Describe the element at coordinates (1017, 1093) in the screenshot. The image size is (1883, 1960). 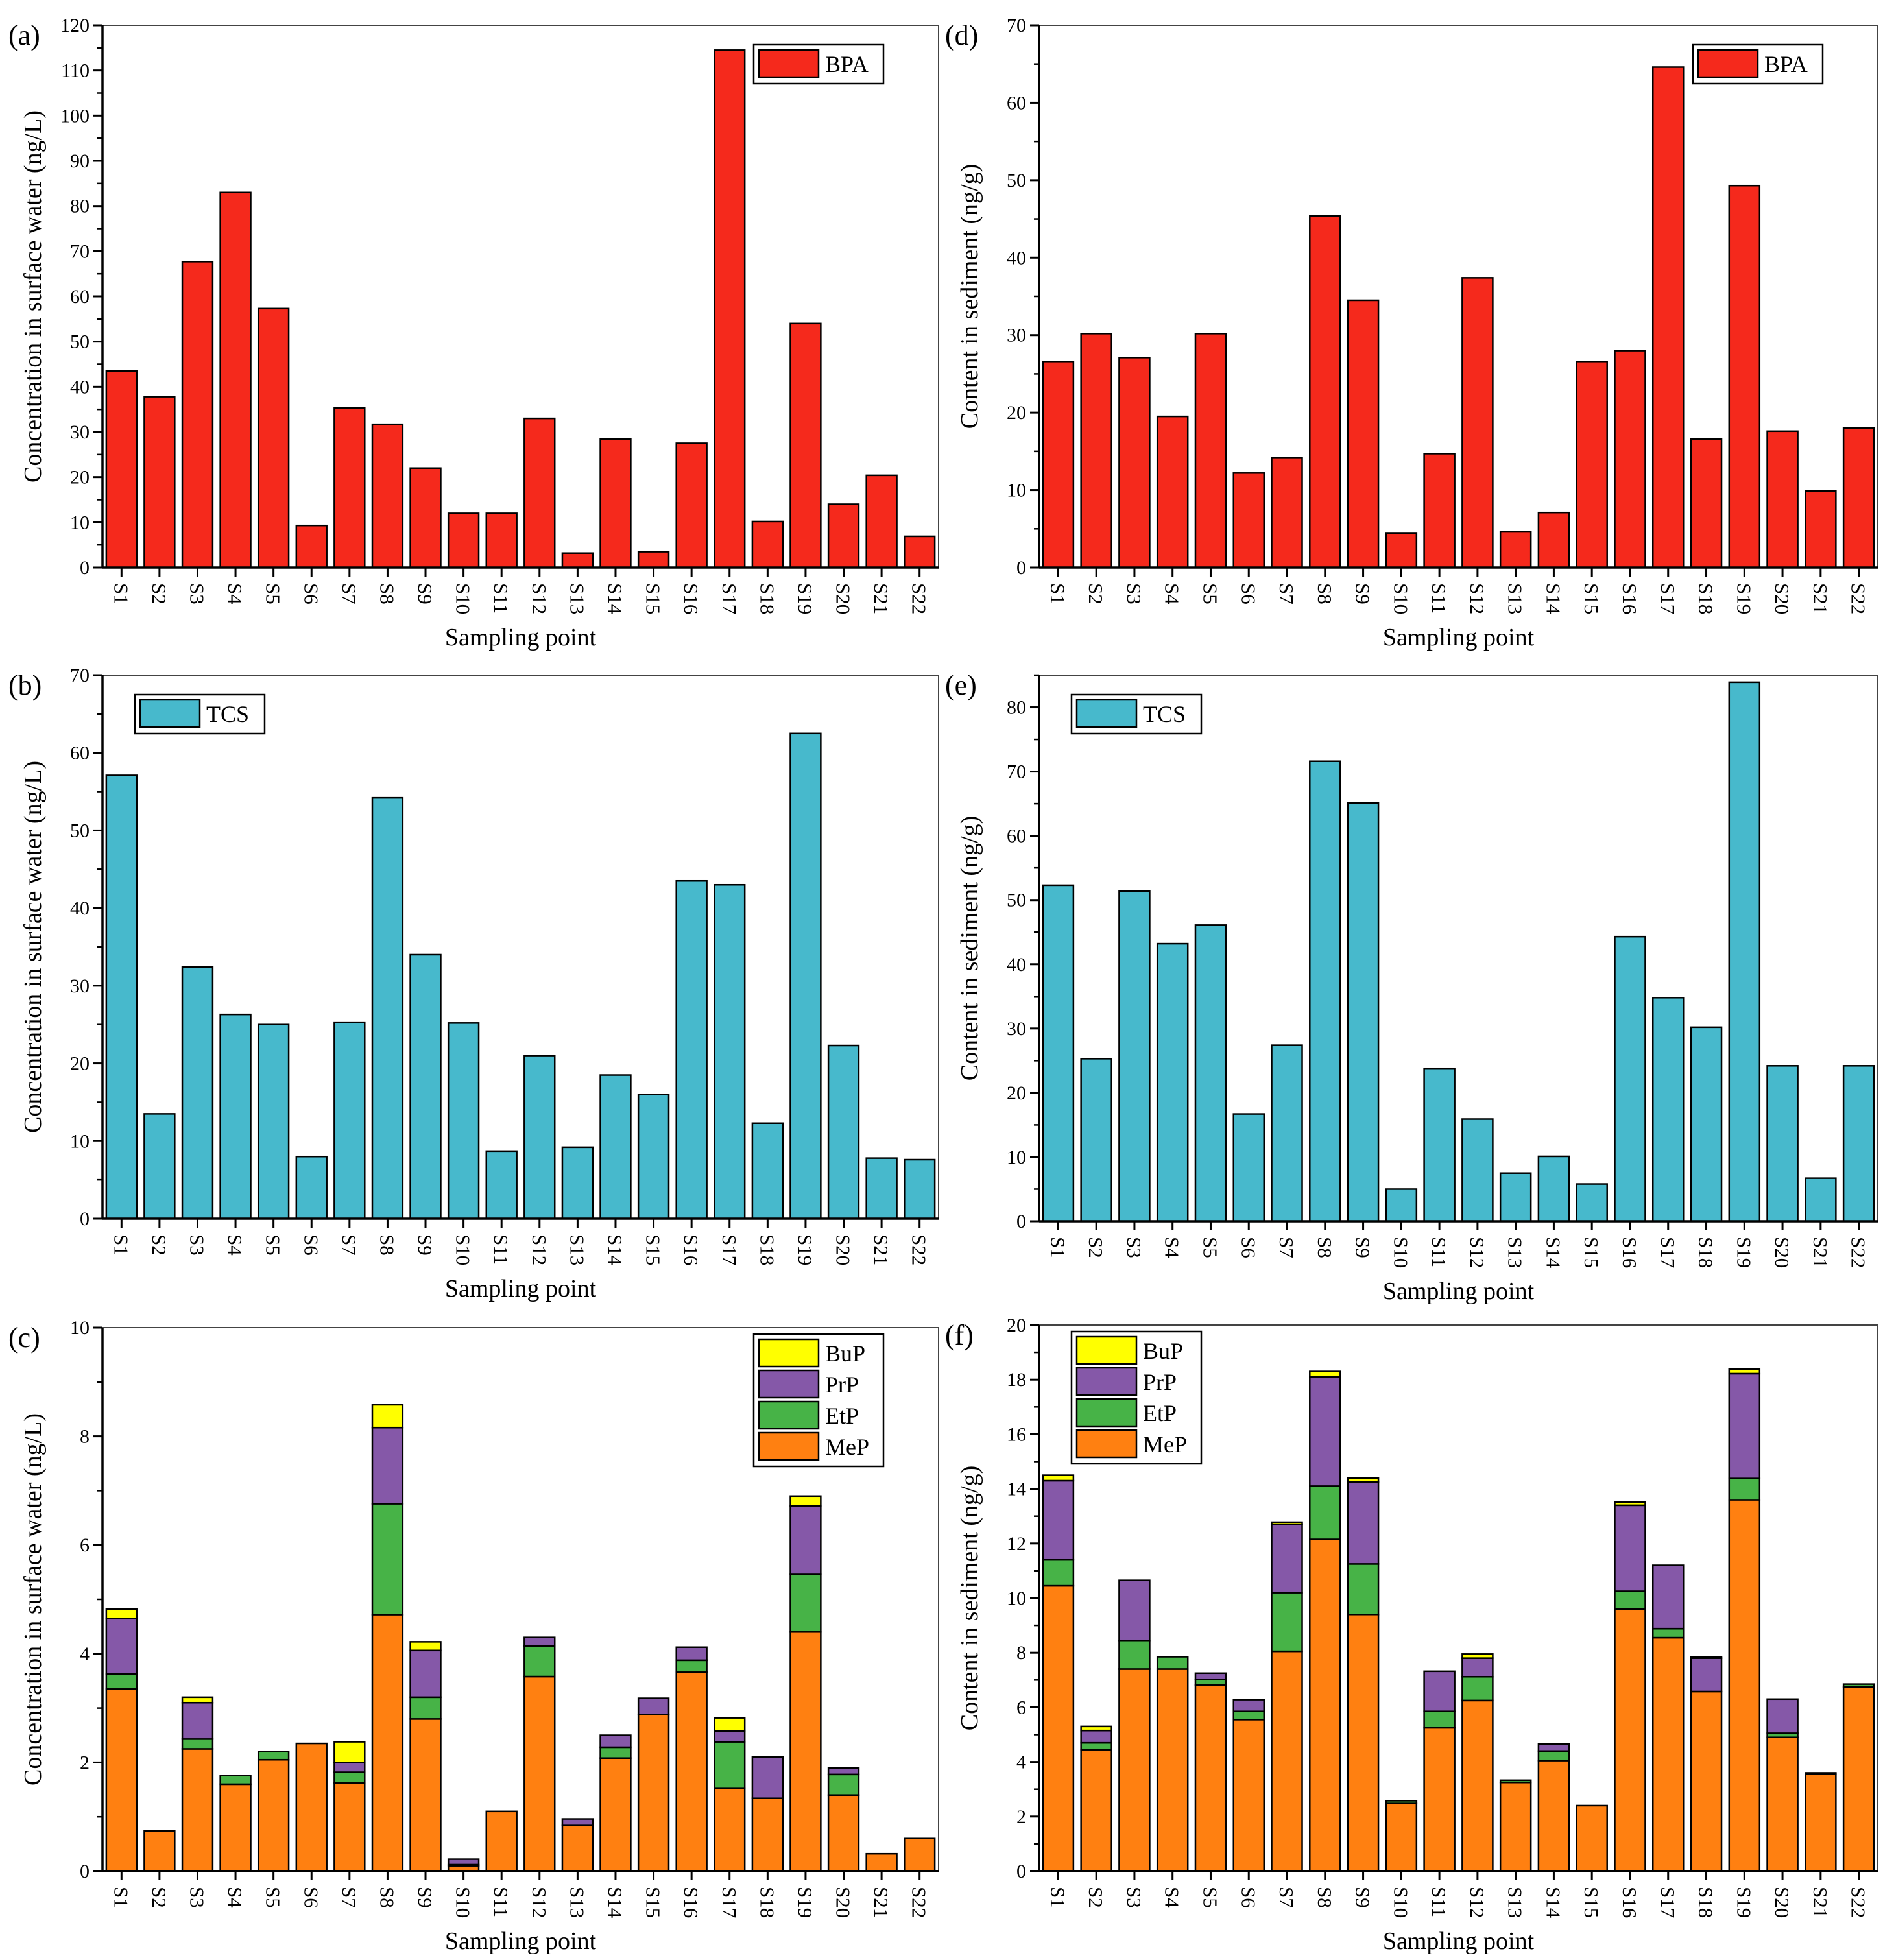
I see `y-tick-label: 20` at that location.